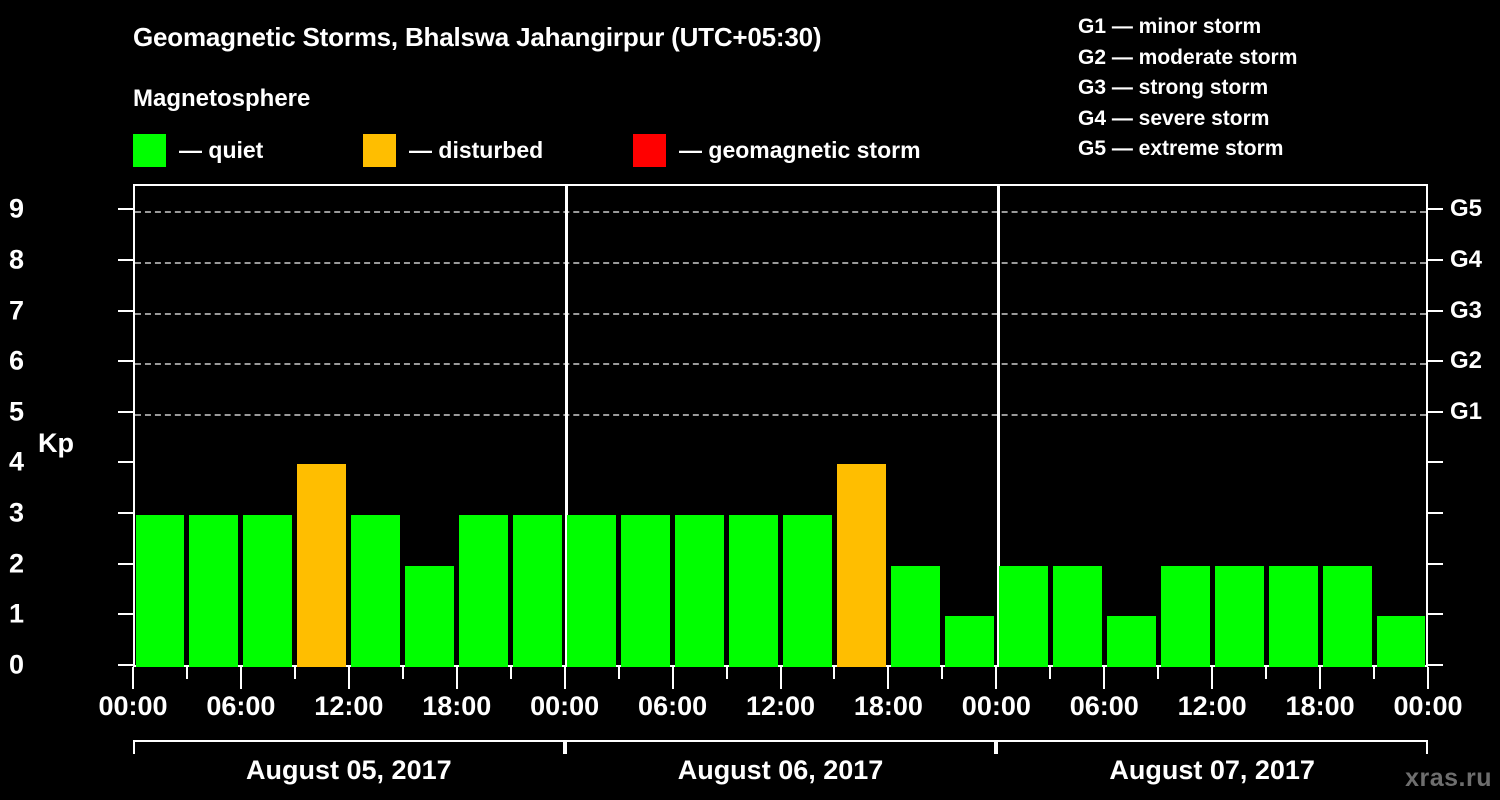 This screenshot has width=1500, height=800. I want to click on x-axis-line, so click(780, 666).